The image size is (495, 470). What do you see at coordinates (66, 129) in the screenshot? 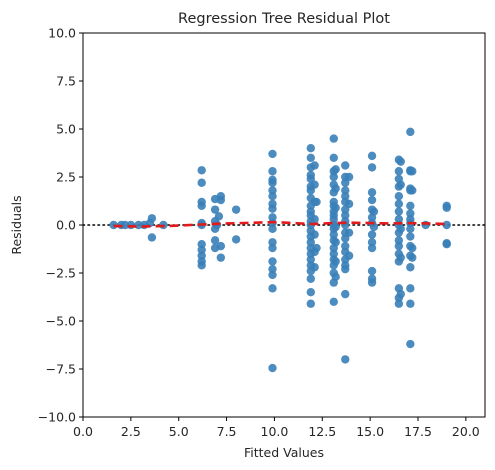
I see `y-tick-label-6: 5.0` at bounding box center [66, 129].